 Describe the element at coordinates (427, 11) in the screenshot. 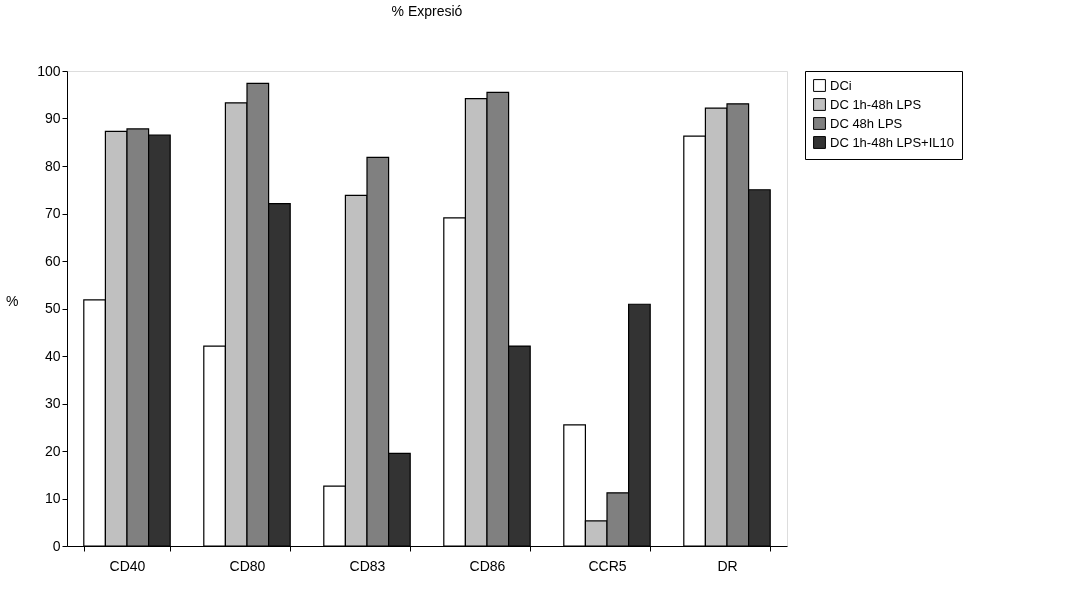

I see `chart-title: % Expresió` at that location.